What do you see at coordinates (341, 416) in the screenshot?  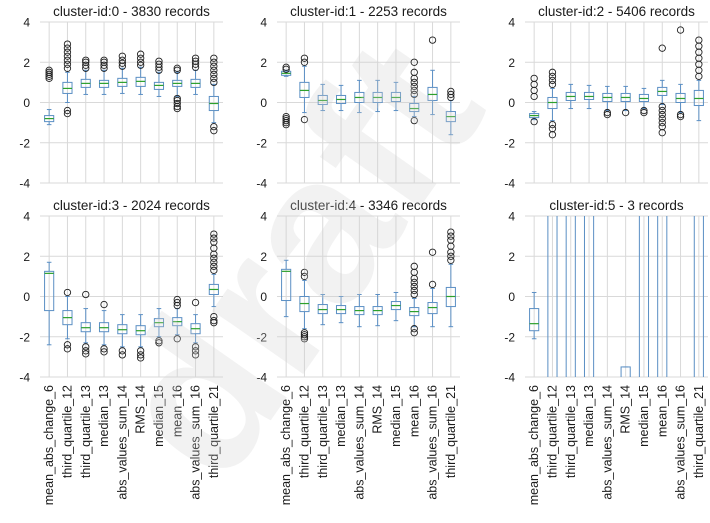 I see `x-tick-label: median_13` at bounding box center [341, 416].